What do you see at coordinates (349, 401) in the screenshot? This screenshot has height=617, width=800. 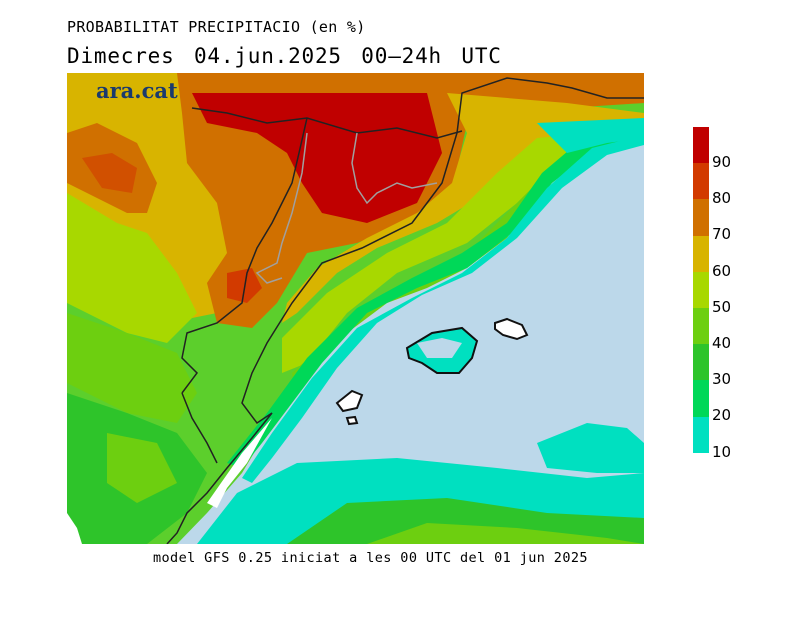 I see `ibiza-island` at bounding box center [349, 401].